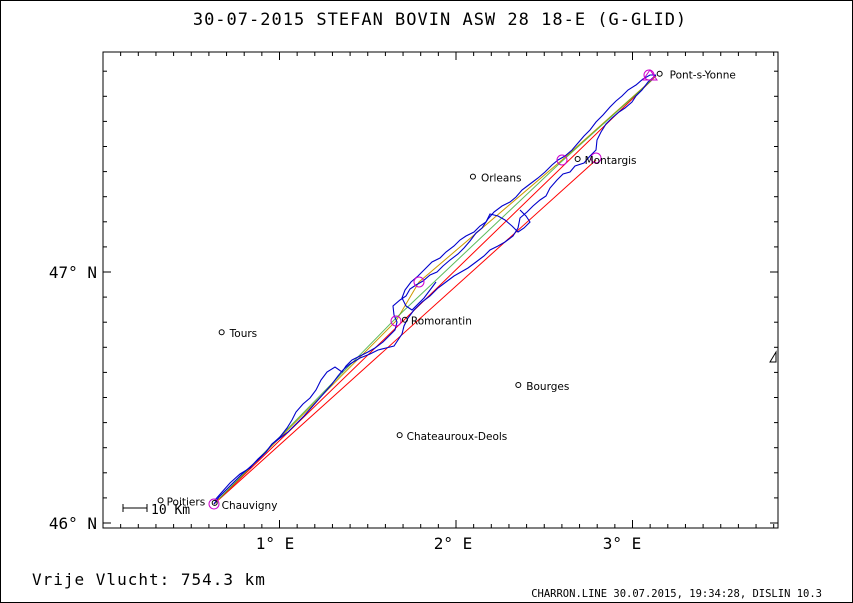 This screenshot has width=853, height=603. What do you see at coordinates (622, 543) in the screenshot?
I see `x-axis-label-3e: 3° E` at bounding box center [622, 543].